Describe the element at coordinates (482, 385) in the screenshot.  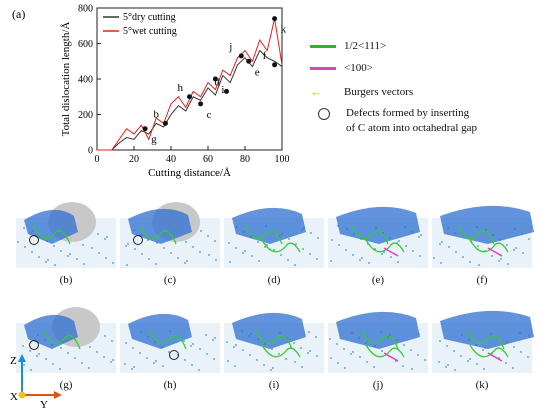
I see `panel-label: (k)` at that location.